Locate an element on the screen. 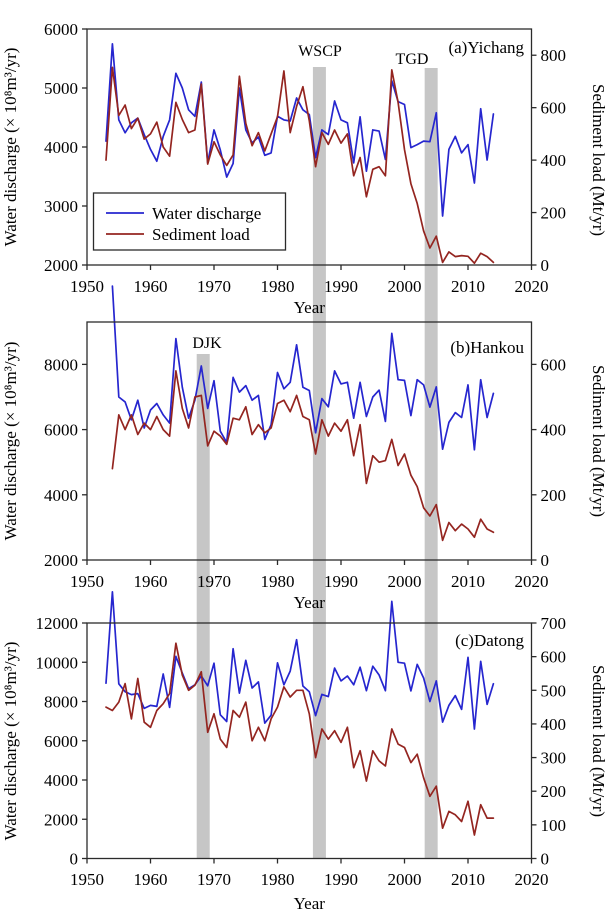  legend-box is located at coordinates (189, 221).